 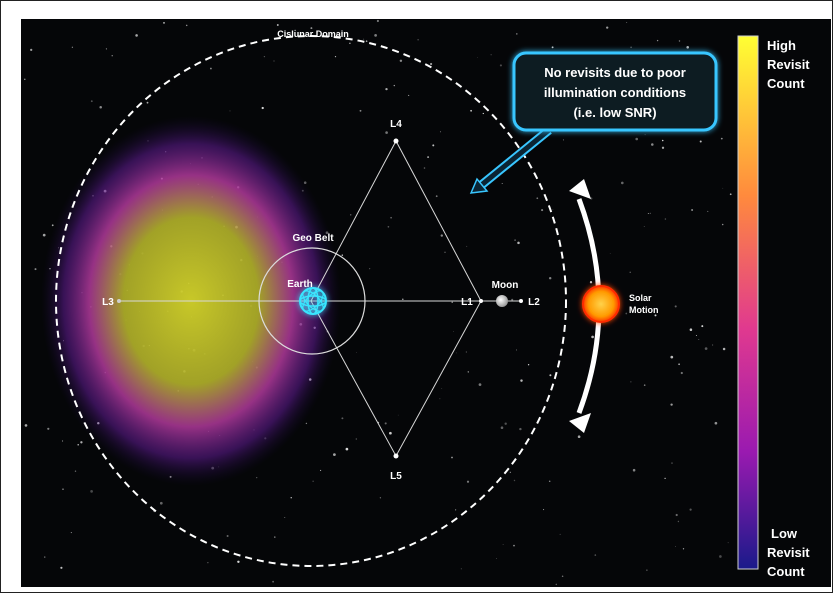 I want to click on callout-line3: (i.e. low SNR), so click(x=614, y=112).